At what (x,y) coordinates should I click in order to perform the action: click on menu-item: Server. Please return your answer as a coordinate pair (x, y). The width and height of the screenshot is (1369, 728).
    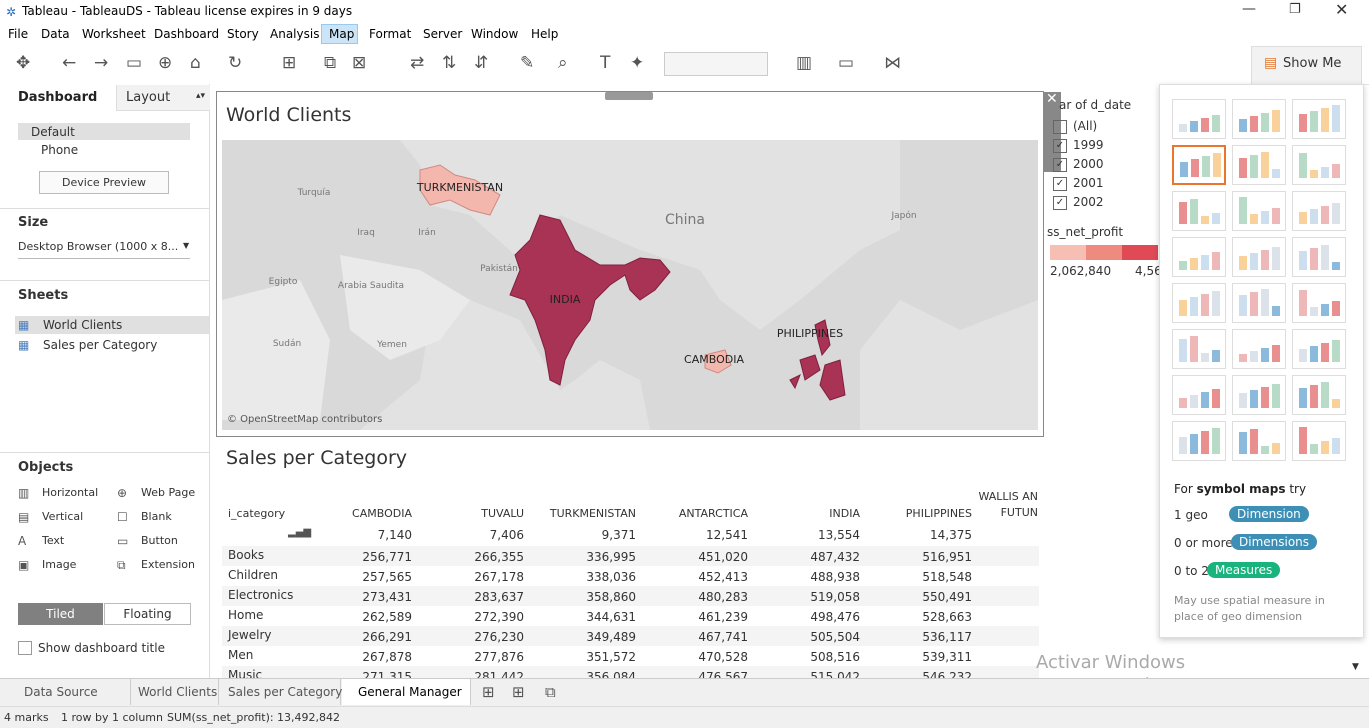
    Looking at the image, I should click on (443, 34).